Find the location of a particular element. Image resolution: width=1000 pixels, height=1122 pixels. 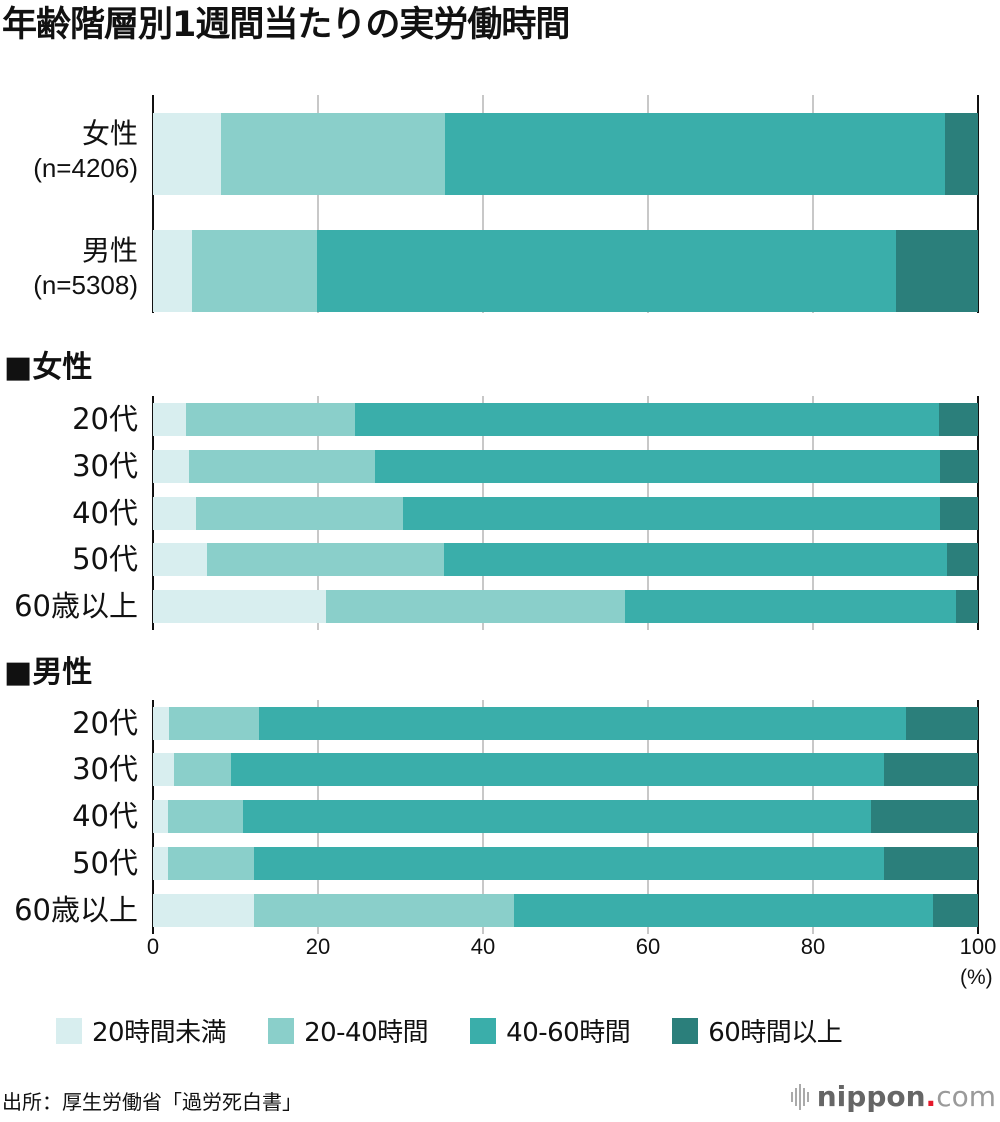

logo-sound-bars-icon is located at coordinates (799, 1096).